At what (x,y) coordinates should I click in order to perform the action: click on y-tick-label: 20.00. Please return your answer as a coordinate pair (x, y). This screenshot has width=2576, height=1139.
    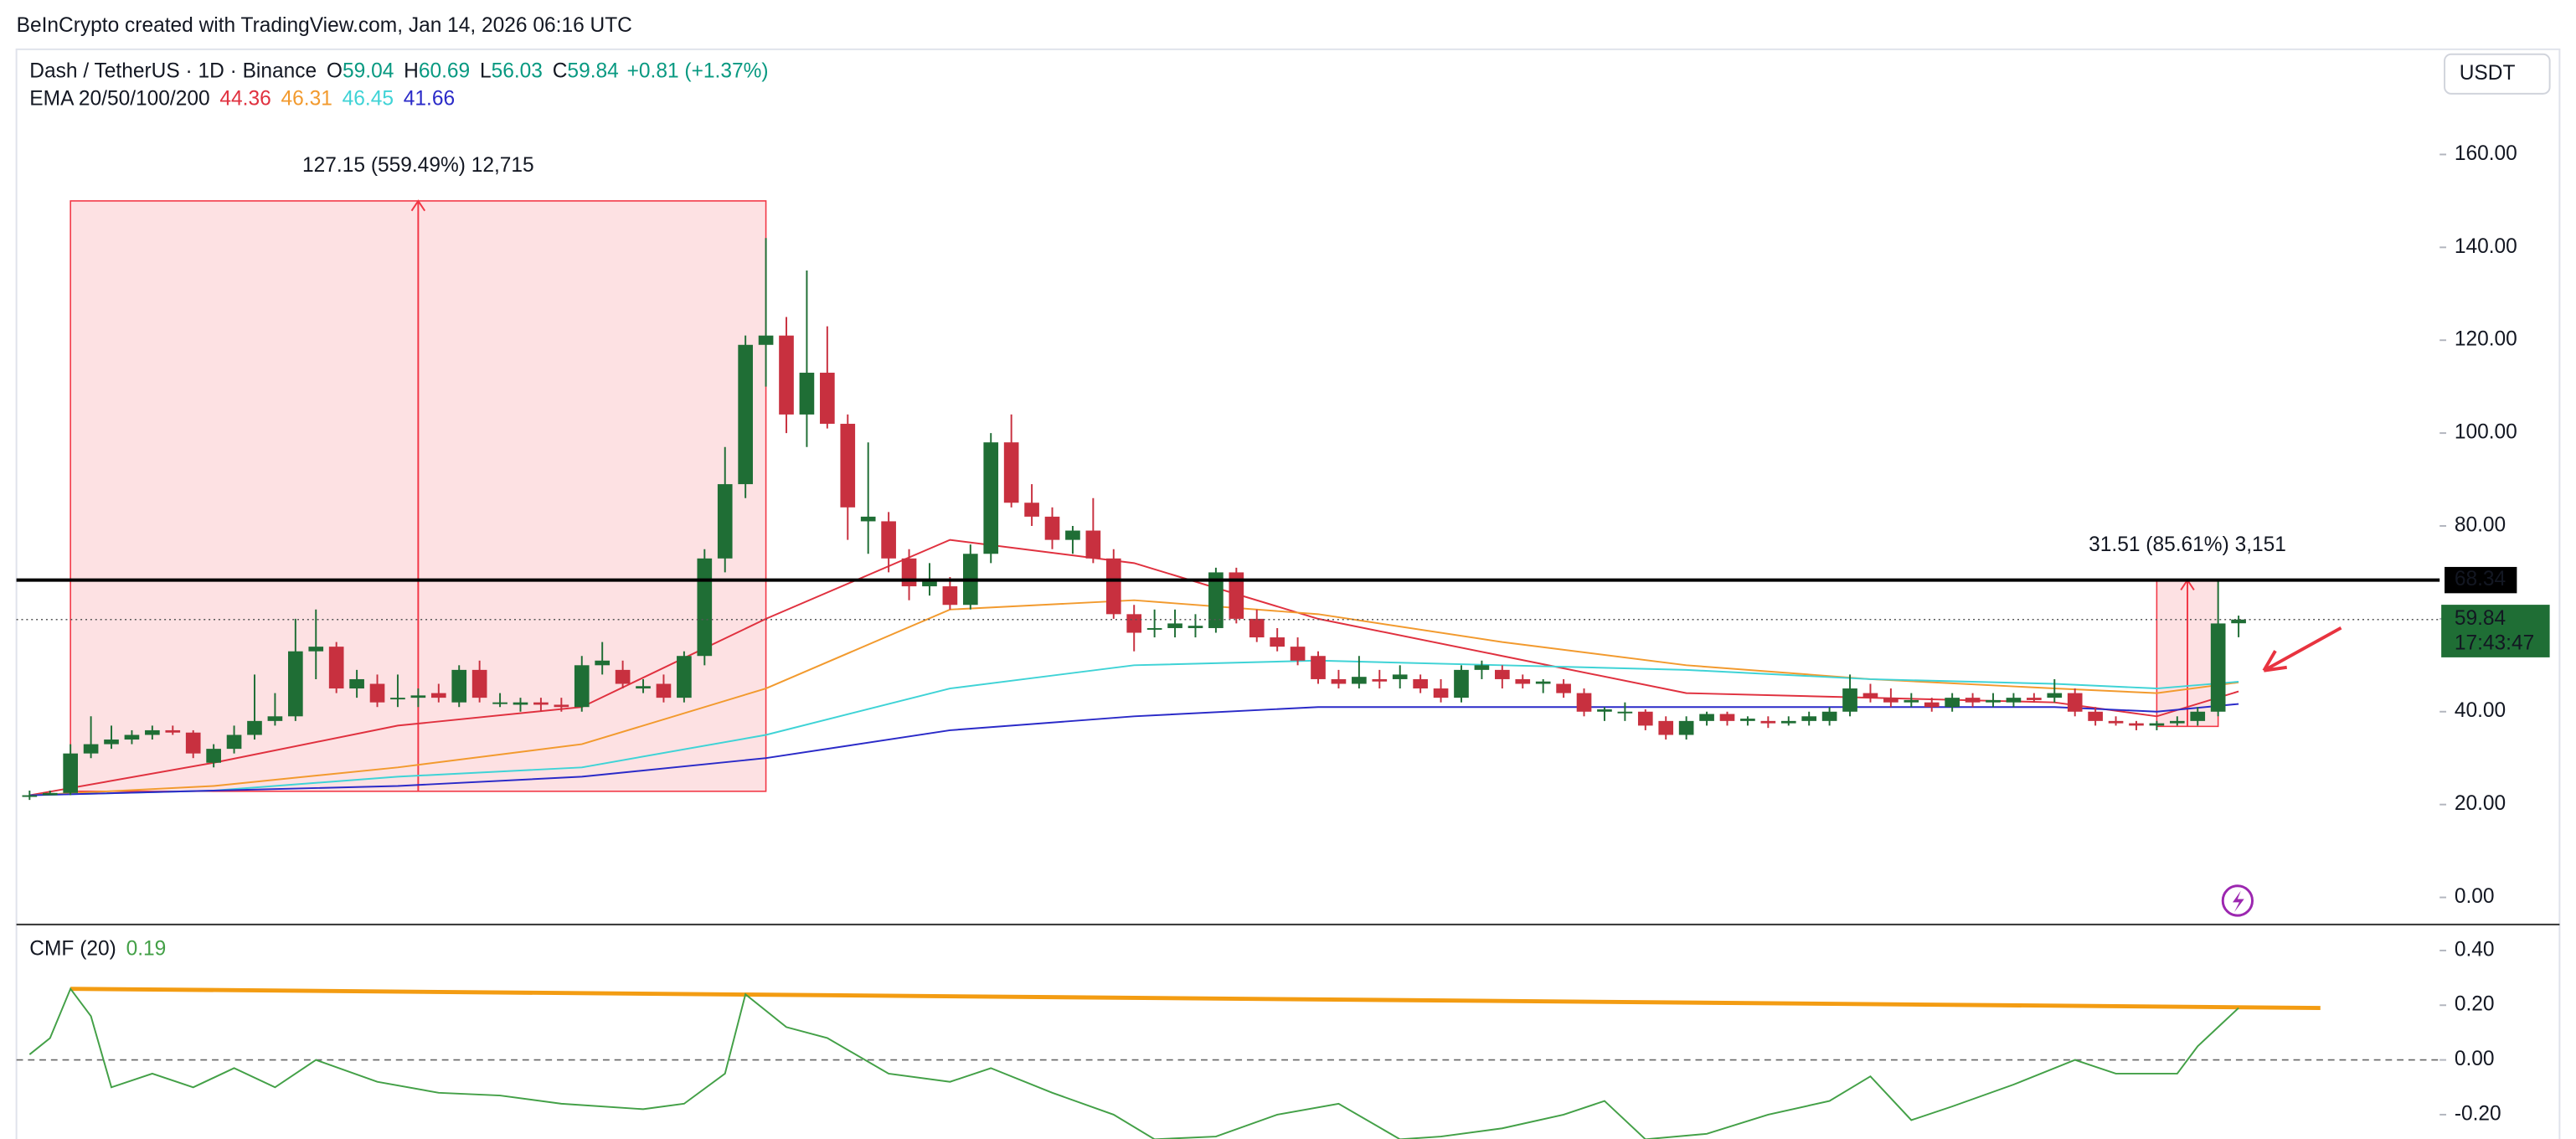
    Looking at the image, I should click on (2480, 803).